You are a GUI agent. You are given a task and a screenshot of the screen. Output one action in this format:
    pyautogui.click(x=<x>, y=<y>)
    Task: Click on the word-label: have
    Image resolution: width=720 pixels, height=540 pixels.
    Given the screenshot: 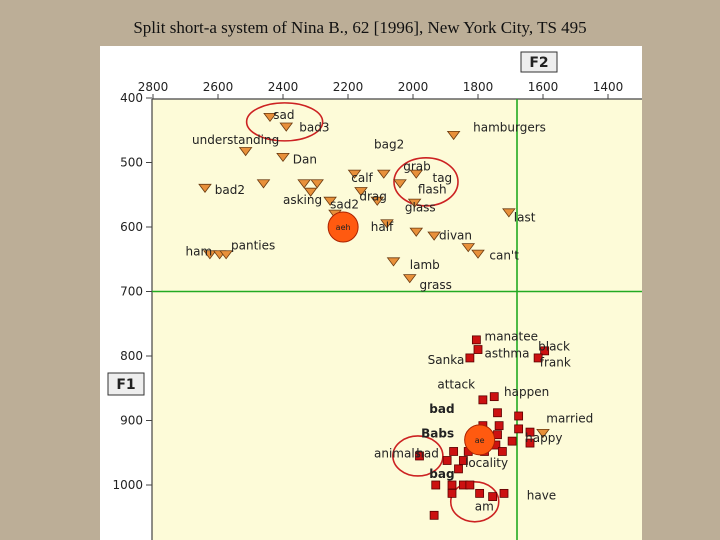 What is the action you would take?
    pyautogui.click(x=541, y=495)
    